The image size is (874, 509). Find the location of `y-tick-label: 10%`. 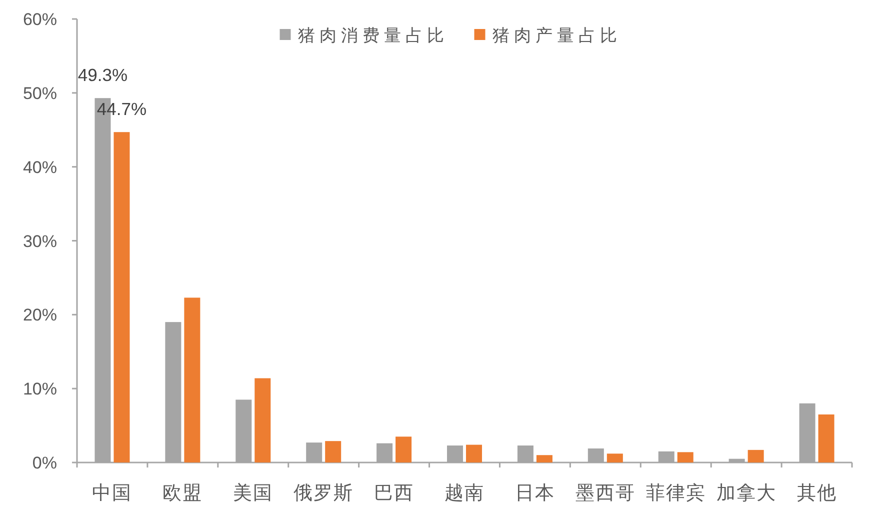

y-tick-label: 10% is located at coordinates (39, 389).